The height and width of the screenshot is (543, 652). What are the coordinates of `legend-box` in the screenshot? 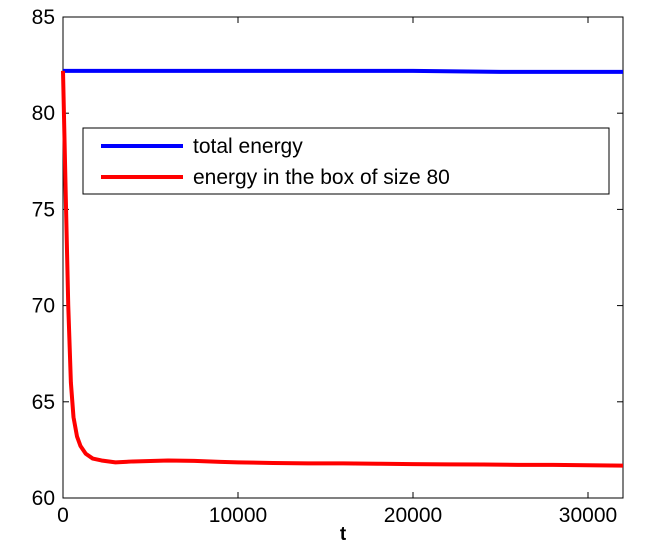 It's located at (346, 161).